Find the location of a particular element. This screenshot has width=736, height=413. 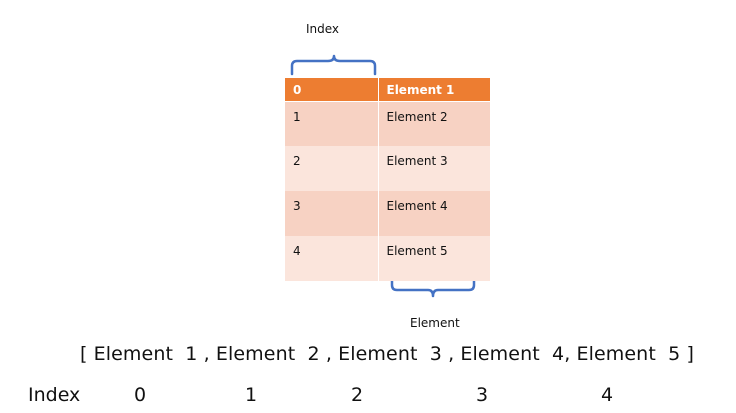

table-header-row: 0 Element 1 is located at coordinates (387, 90).